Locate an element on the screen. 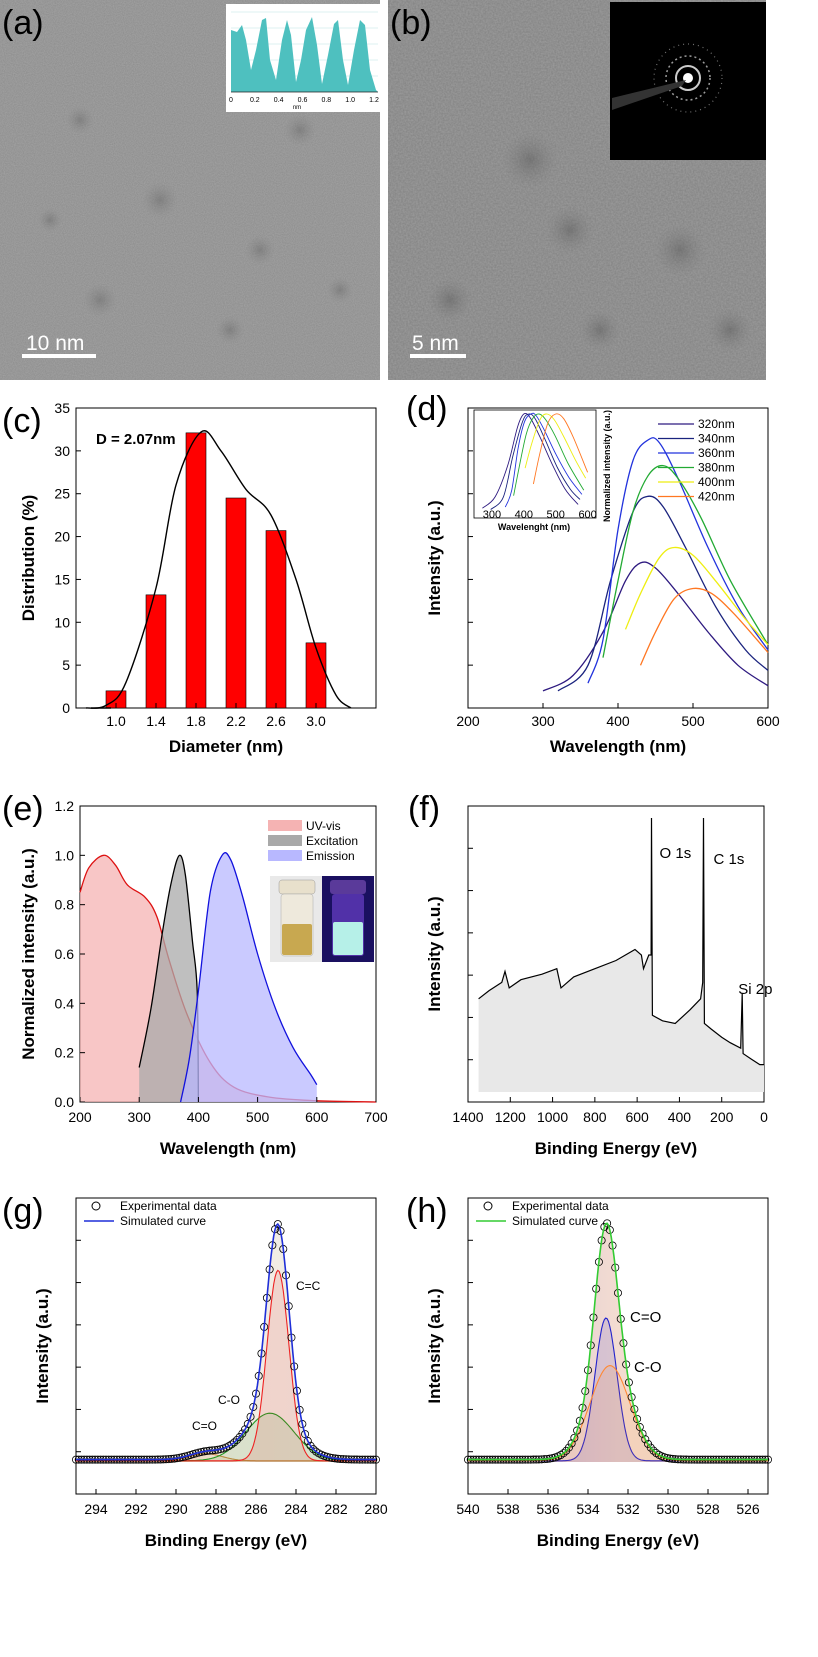  y-label-e: Normalized intensity (a.u.) is located at coordinates (28, 954).